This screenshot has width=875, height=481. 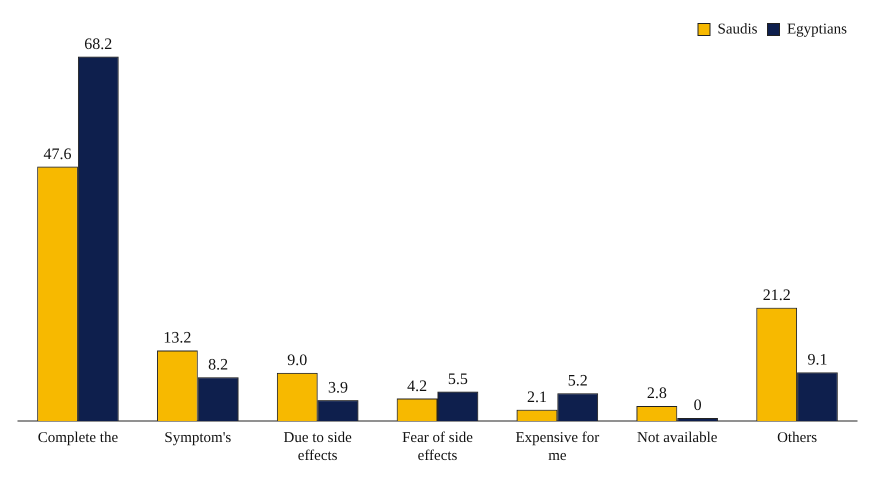 I want to click on x-tick-label: Symptom's, so click(x=198, y=438).